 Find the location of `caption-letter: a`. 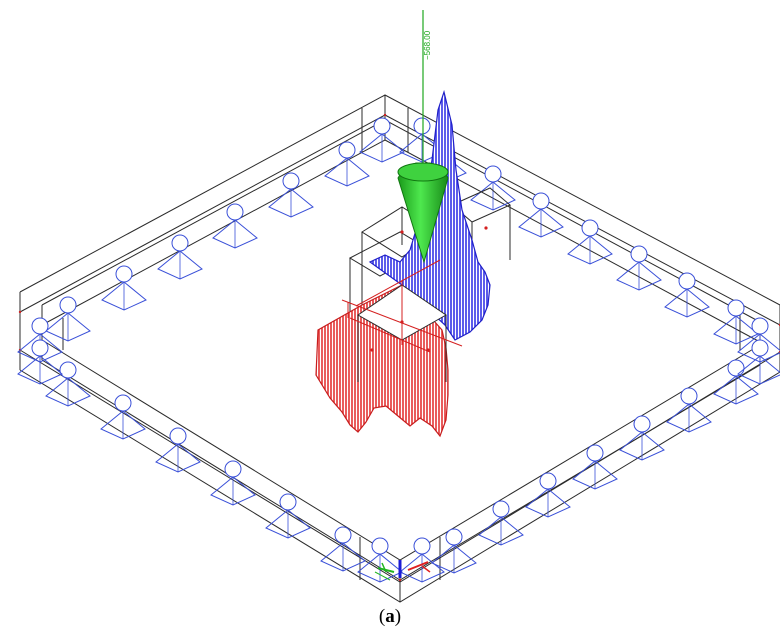

caption-letter: a is located at coordinates (390, 616).